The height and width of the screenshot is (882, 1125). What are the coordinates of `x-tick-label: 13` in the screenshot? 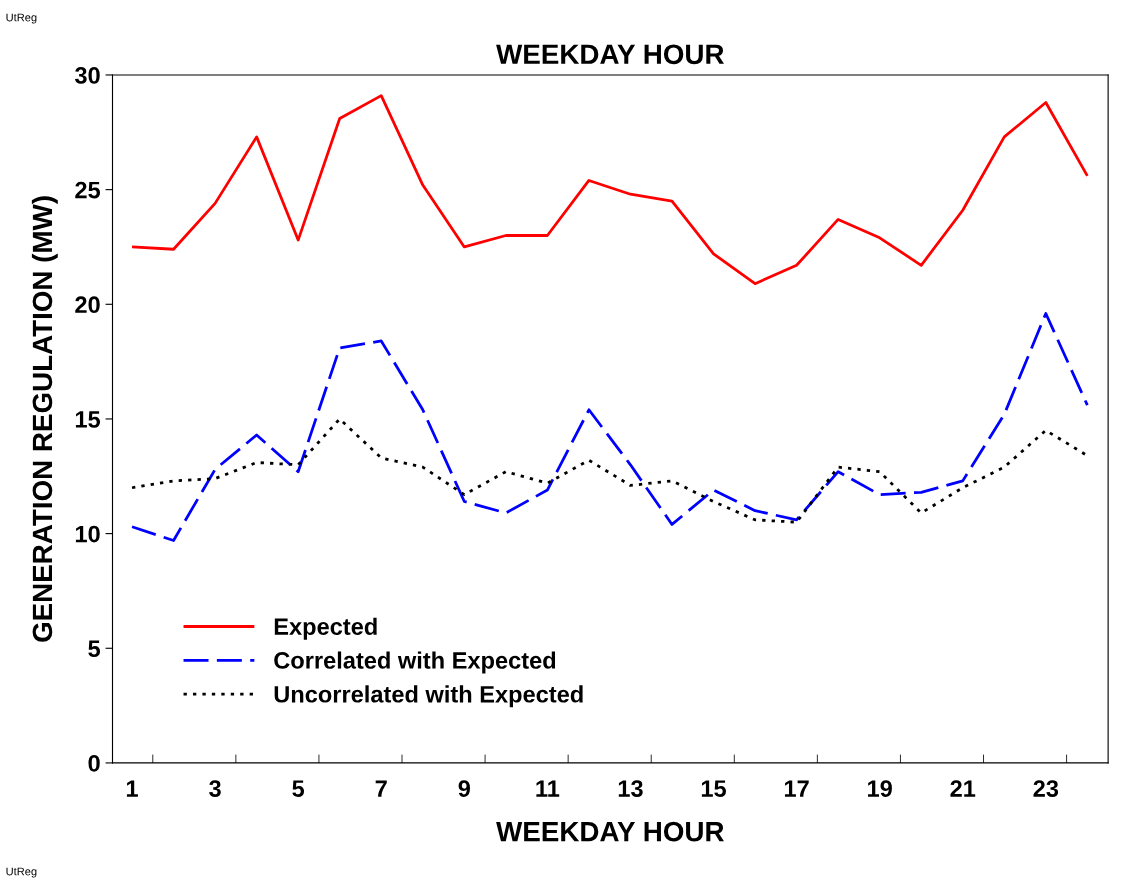 It's located at (630, 788).